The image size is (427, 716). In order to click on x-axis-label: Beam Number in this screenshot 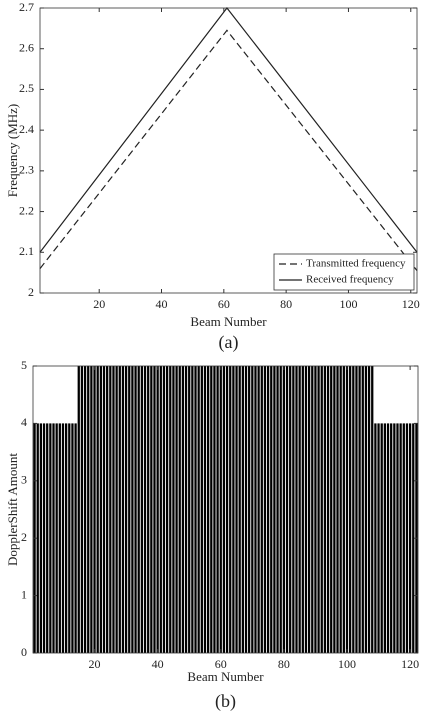, I will do `click(225, 676)`.